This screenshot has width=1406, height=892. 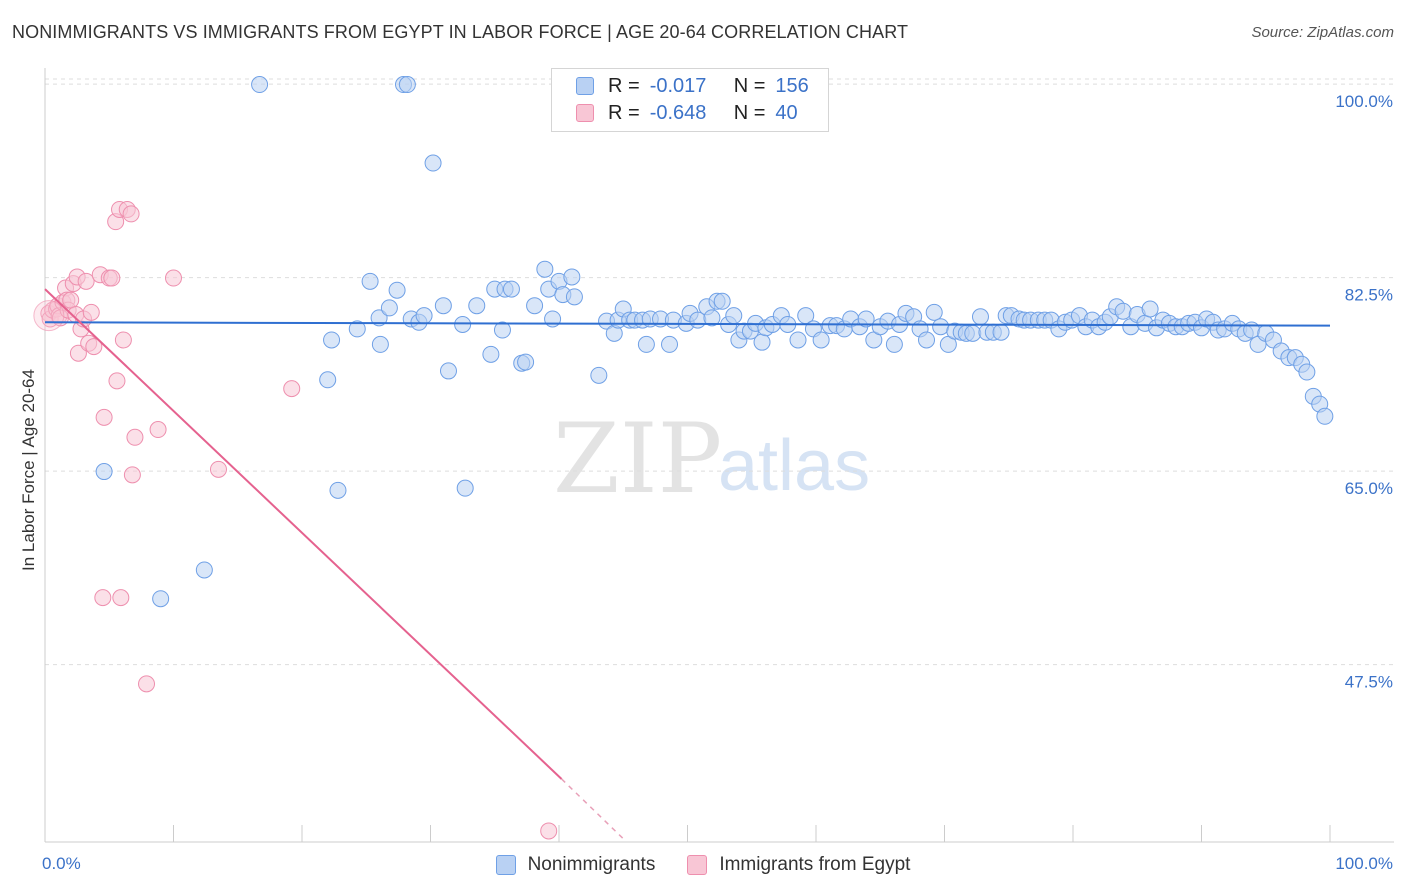 What do you see at coordinates (678, 112) in the screenshot?
I see `legend-r-value: -0.648` at bounding box center [678, 112].